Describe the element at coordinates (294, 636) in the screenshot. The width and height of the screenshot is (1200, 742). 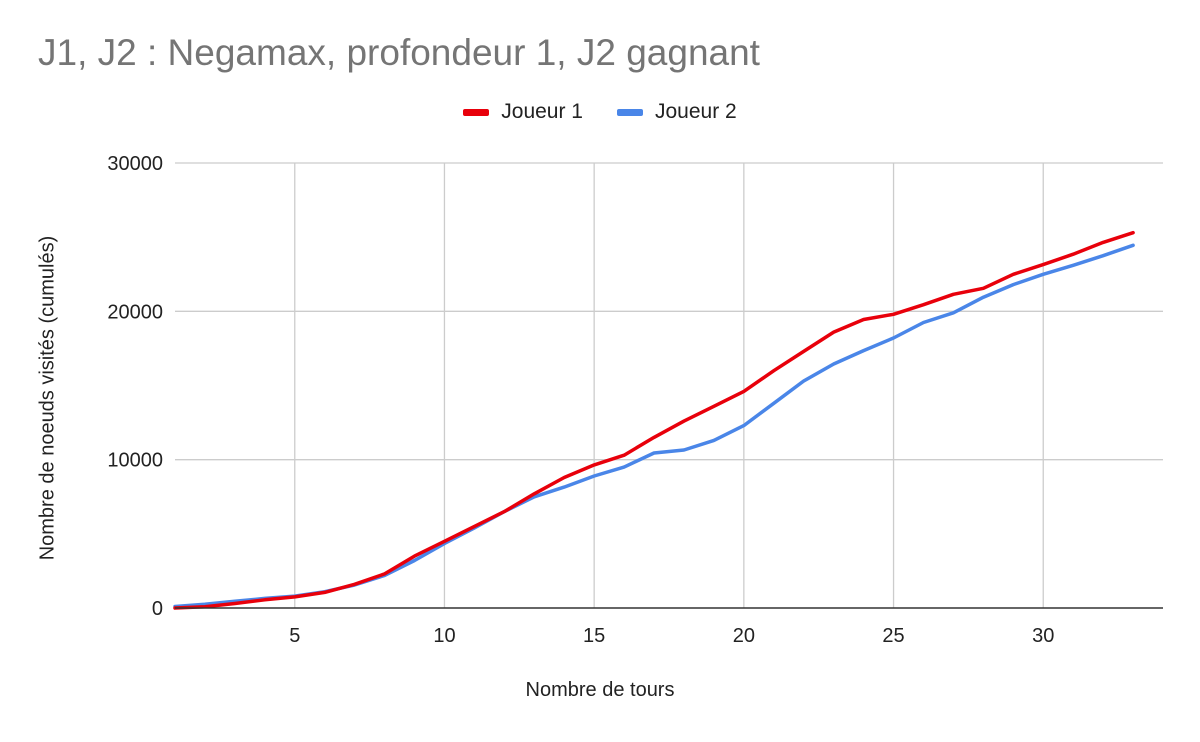
I see `x-tick-label: 5` at that location.